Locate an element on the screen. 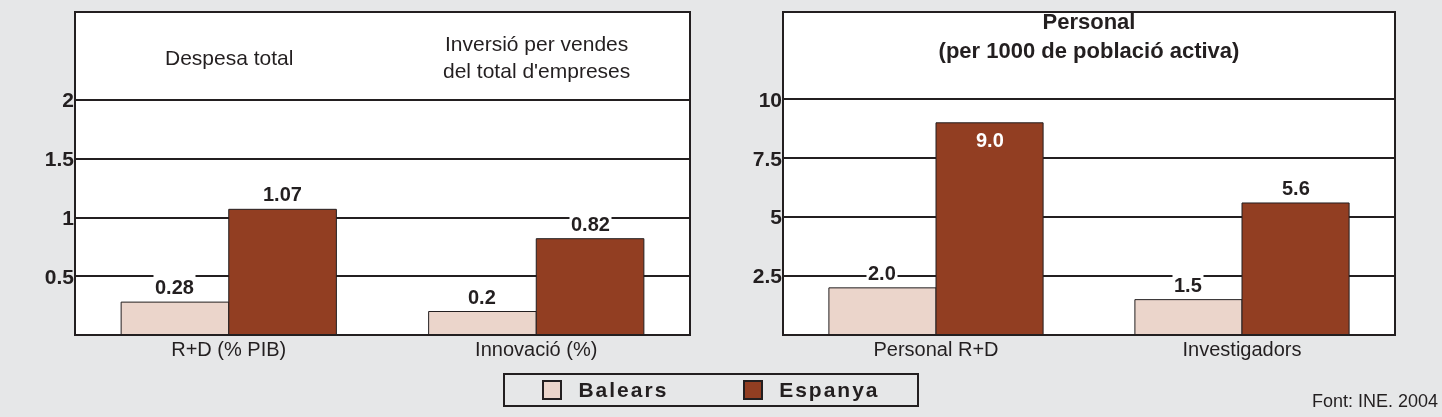  x-tick-label: R+D (% PIB) is located at coordinates (229, 349).